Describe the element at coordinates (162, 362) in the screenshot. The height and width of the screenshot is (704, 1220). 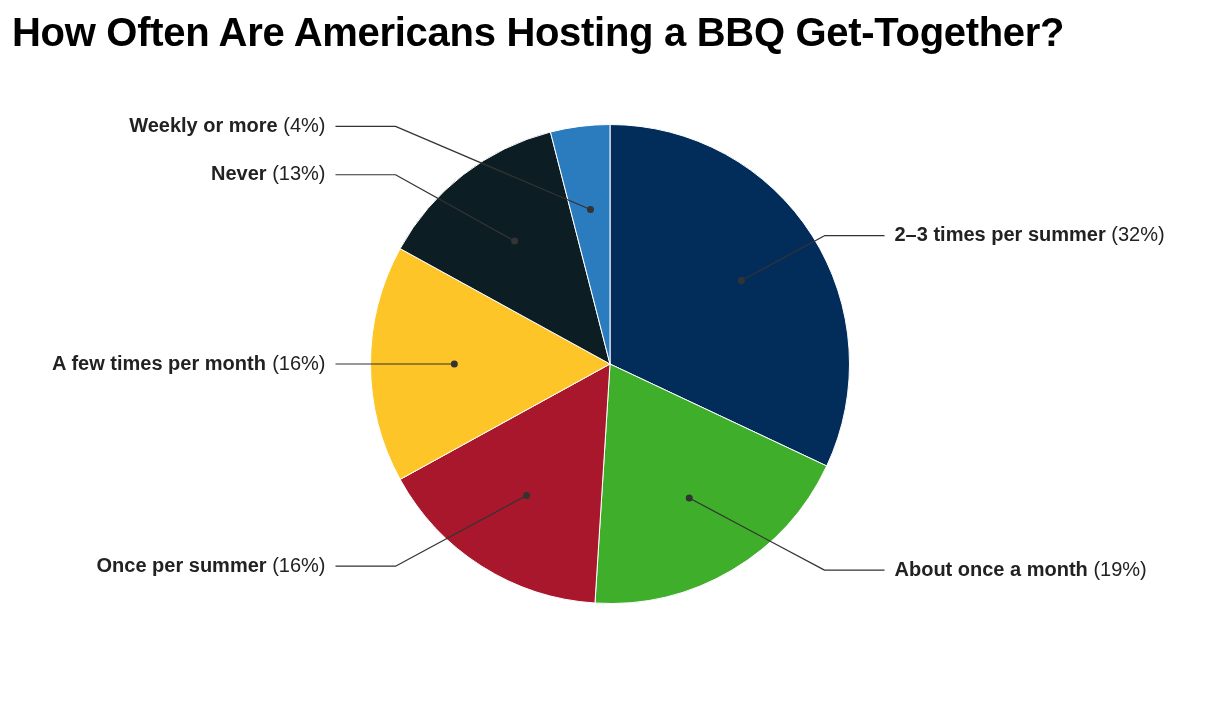
I see `slice-label: A few times per month` at that location.